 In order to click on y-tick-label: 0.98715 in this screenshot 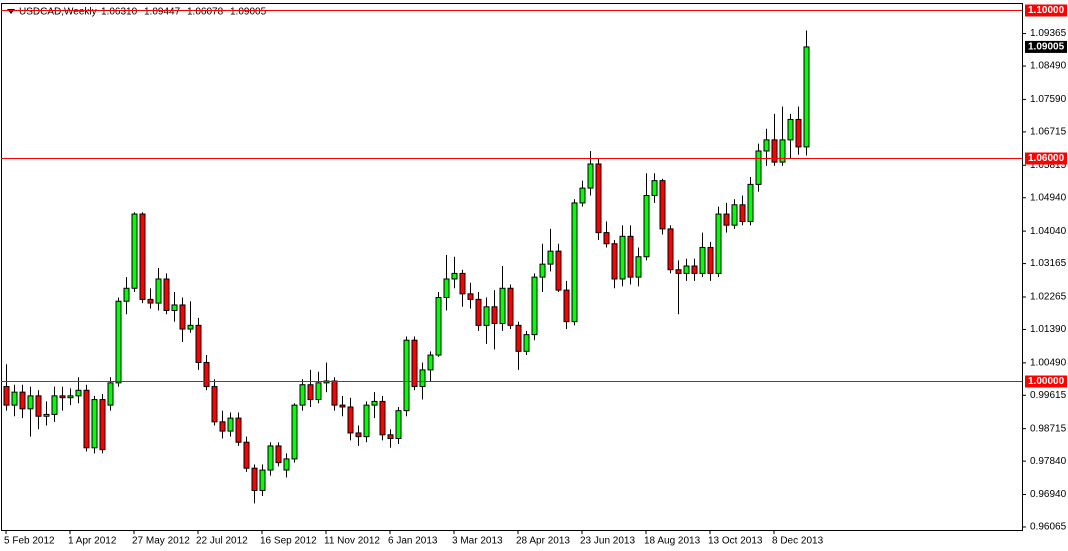, I will do `click(1048, 428)`.